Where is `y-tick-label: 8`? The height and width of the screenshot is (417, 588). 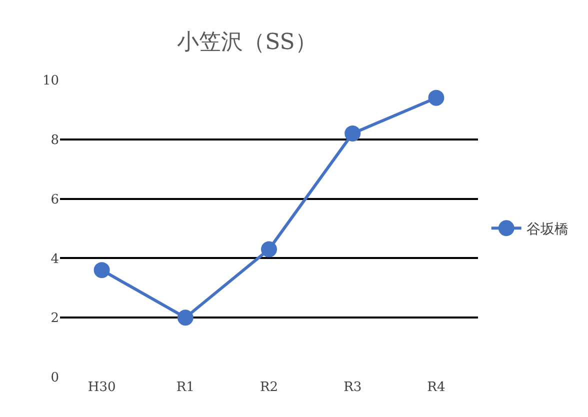
y-tick-label: 8 is located at coordinates (54, 140).